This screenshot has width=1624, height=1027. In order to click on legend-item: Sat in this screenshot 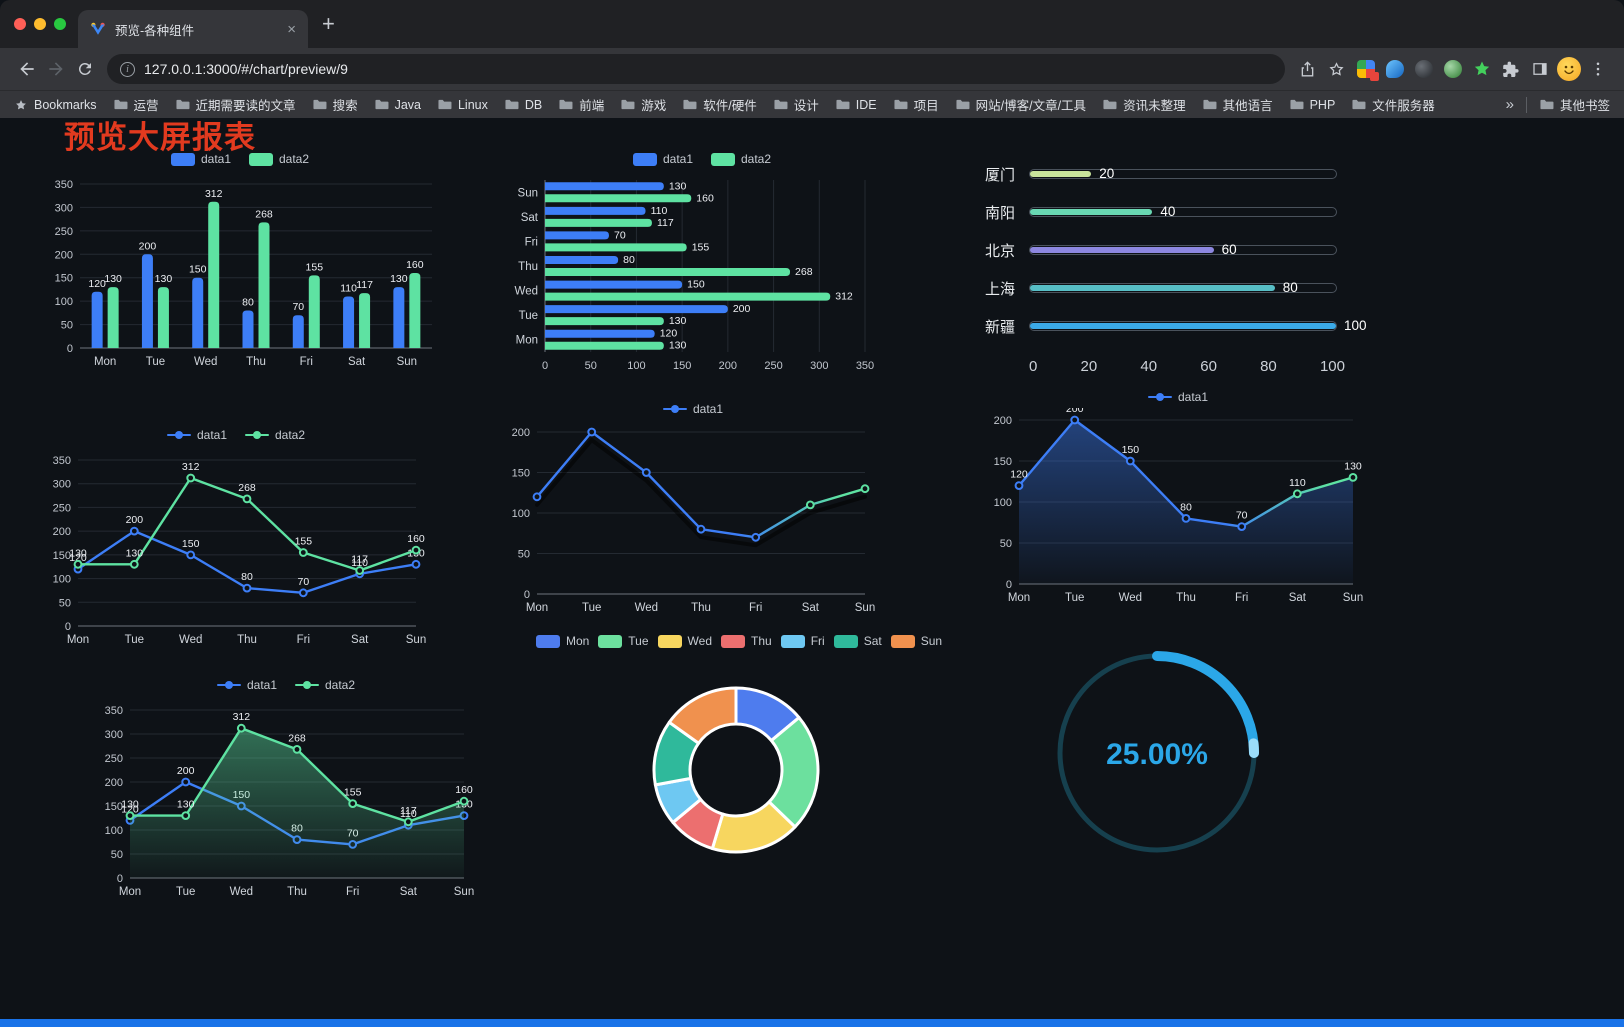, I will do `click(857, 641)`.